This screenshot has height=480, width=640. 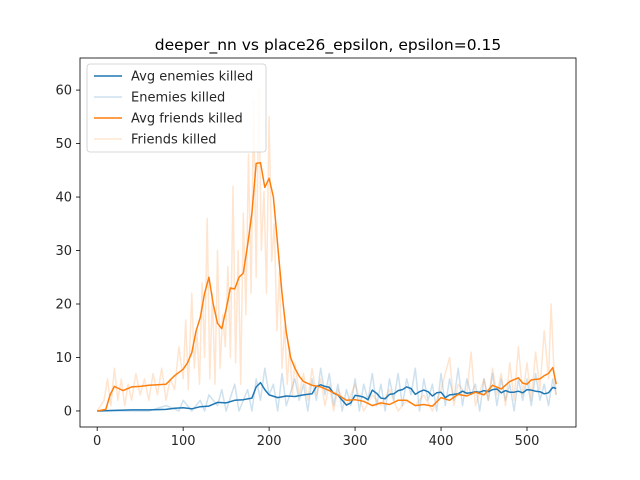 What do you see at coordinates (97, 441) in the screenshot?
I see `x-tick-label-0: 0` at bounding box center [97, 441].